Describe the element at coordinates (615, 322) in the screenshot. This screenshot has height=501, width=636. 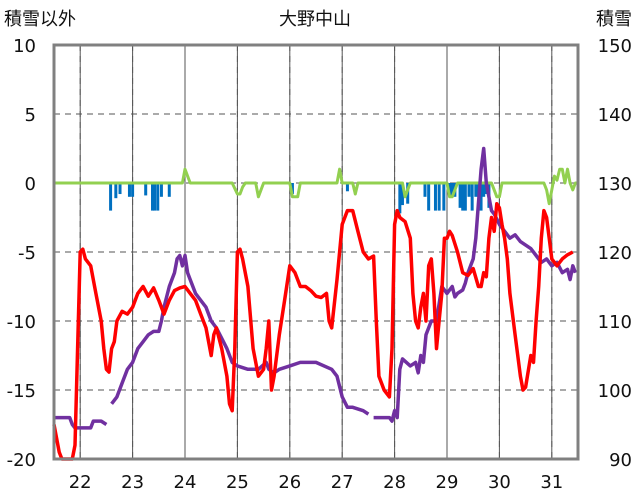
I see `right-y-tick-label: 110` at that location.